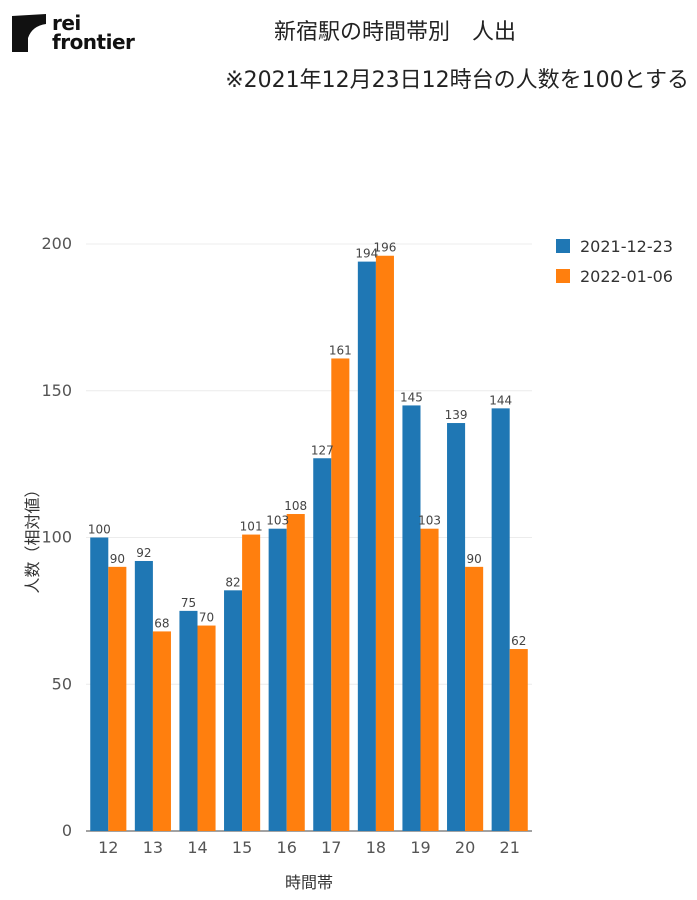 The image size is (697, 900). I want to click on y-tick-label: 150, so click(56, 390).